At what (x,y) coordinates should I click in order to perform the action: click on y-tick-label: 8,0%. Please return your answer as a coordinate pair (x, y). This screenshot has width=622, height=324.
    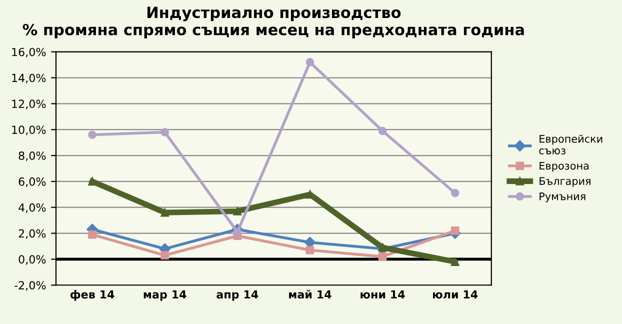
    Looking at the image, I should click on (32, 156).